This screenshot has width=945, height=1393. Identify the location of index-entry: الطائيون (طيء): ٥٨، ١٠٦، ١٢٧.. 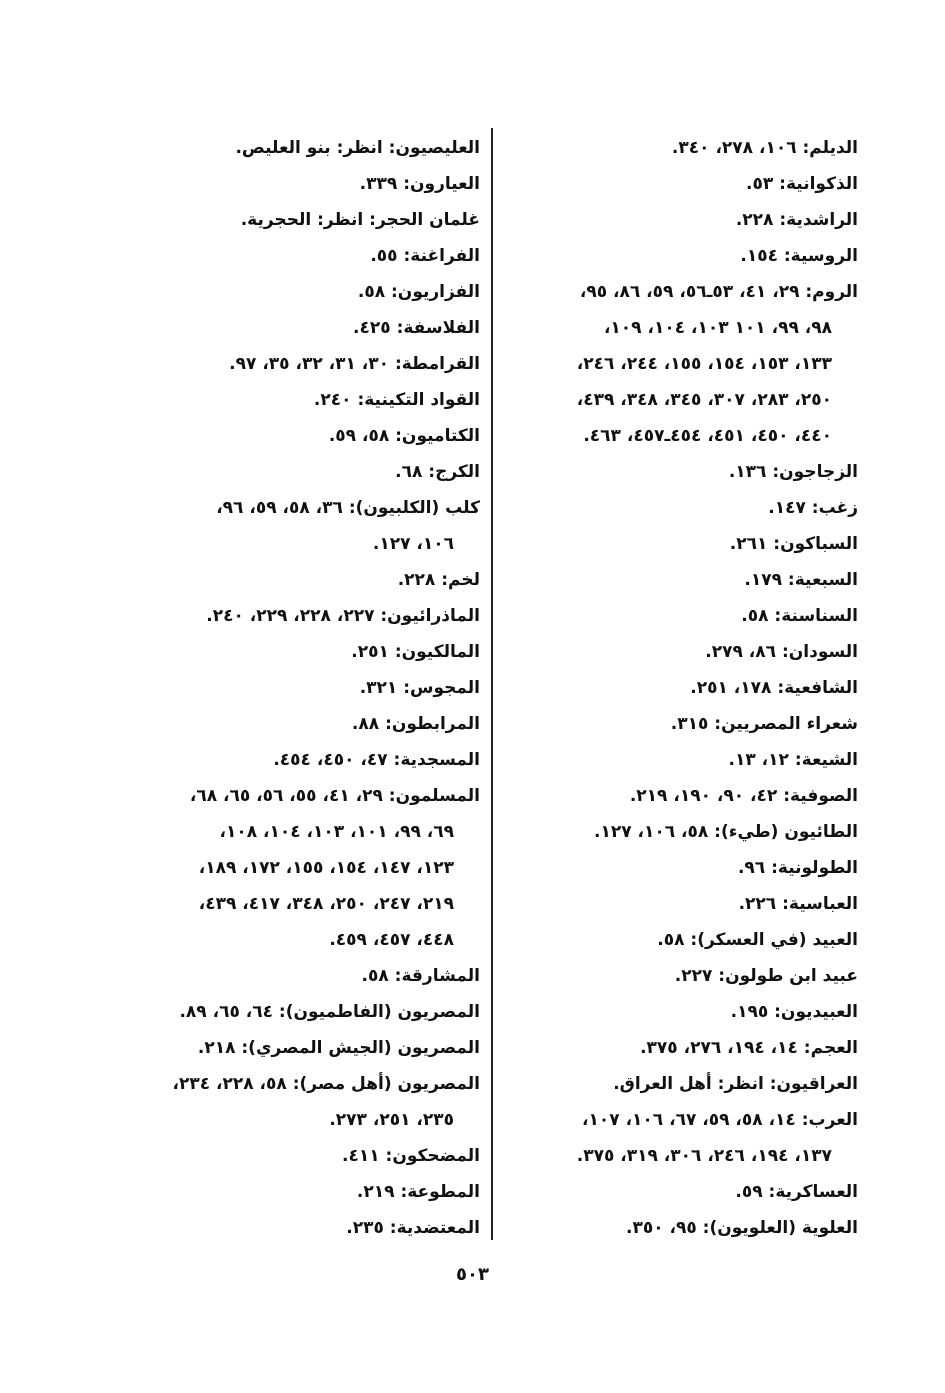
(725, 832).